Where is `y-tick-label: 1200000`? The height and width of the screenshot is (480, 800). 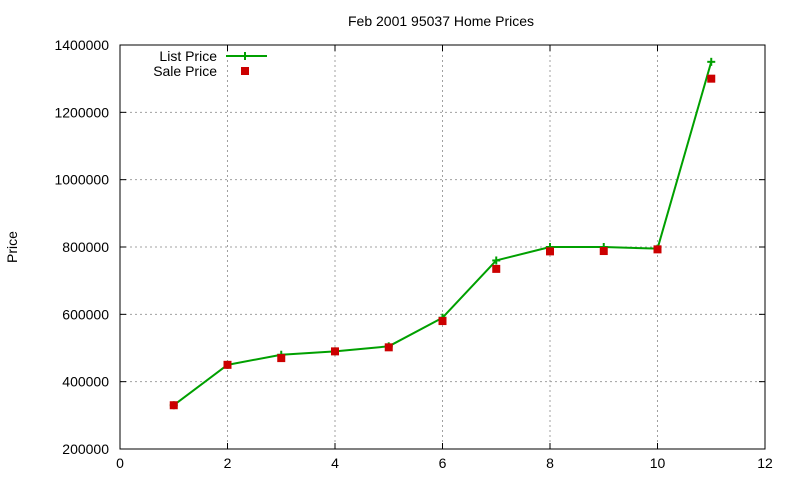 y-tick-label: 1200000 is located at coordinates (81, 112).